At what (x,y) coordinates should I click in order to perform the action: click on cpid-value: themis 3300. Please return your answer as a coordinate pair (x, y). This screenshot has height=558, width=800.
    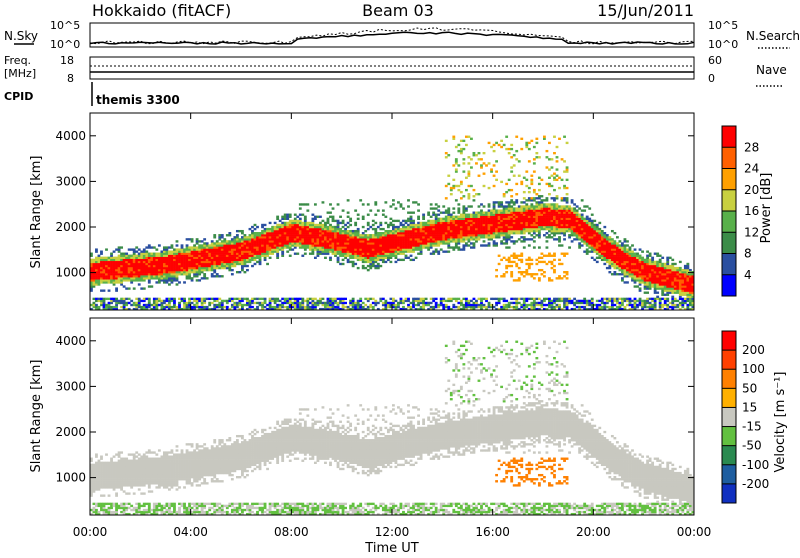
    Looking at the image, I should click on (138, 100).